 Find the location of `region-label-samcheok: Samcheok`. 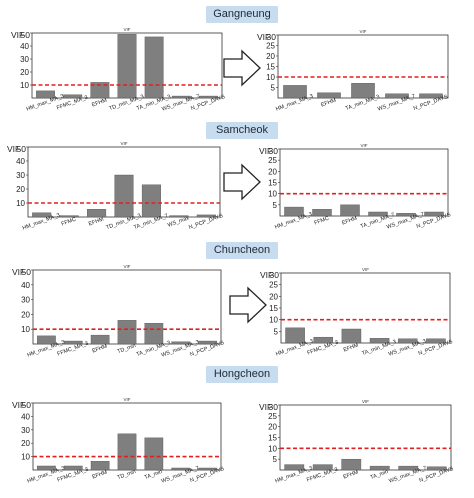

region-label-samcheok: Samcheok is located at coordinates (242, 130).